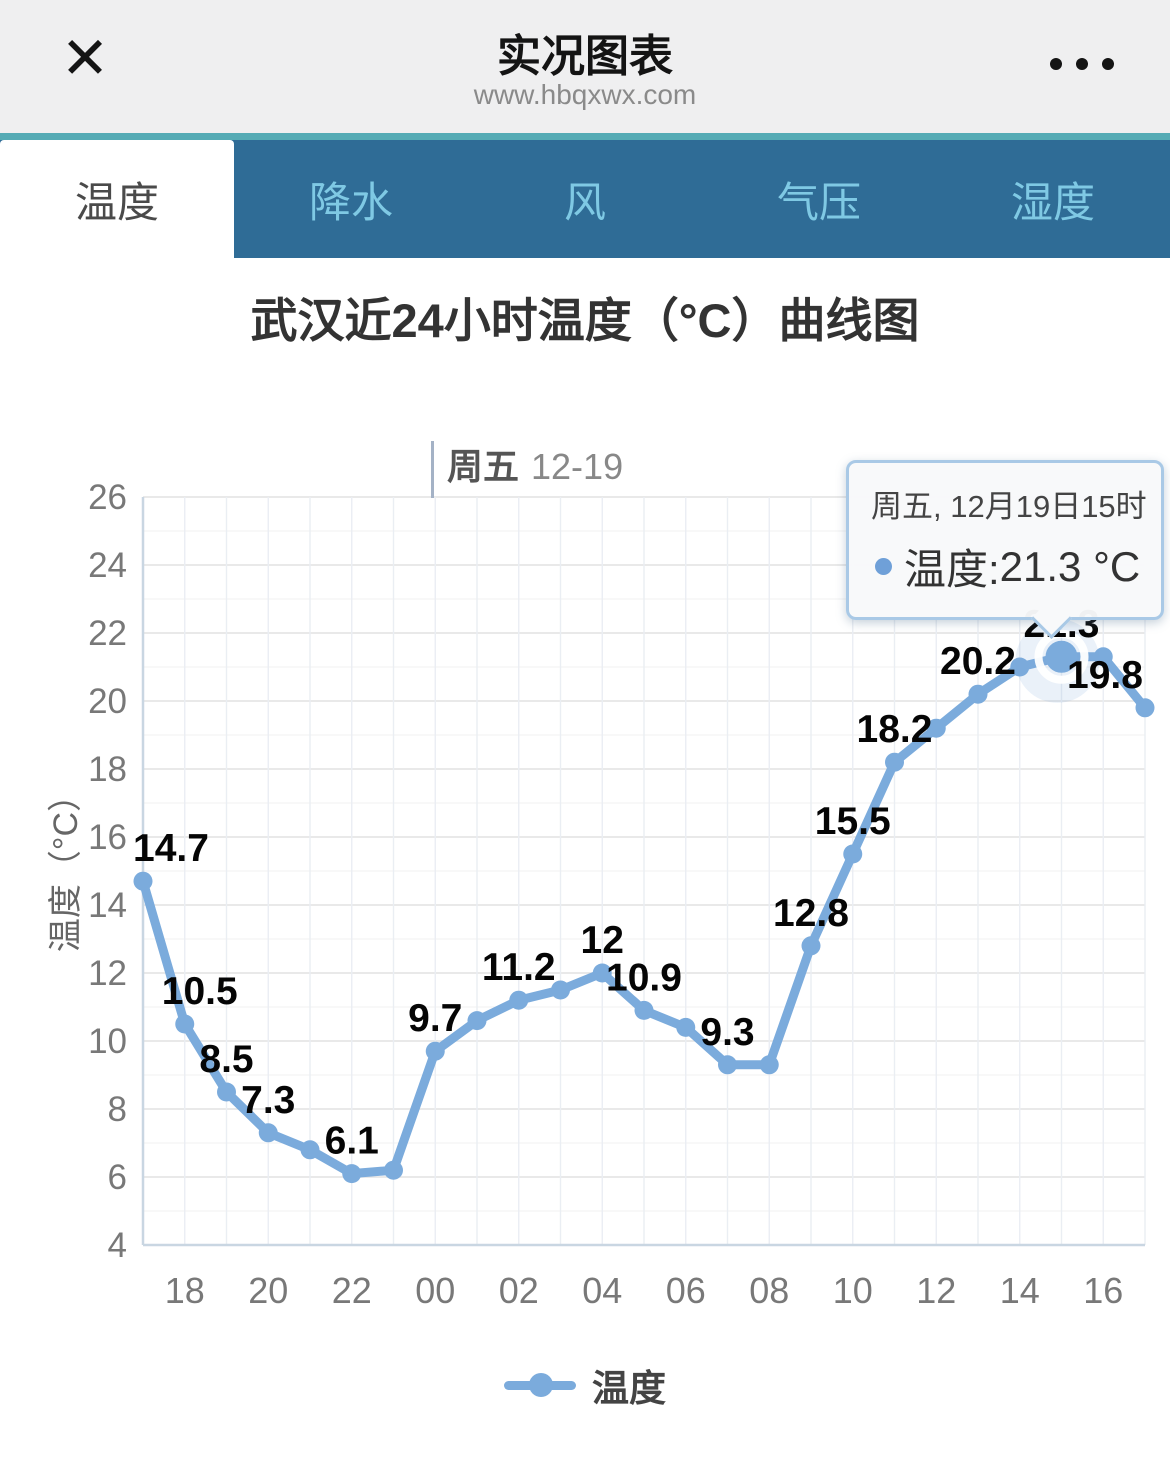 This screenshot has height=1459, width=1170. Describe the element at coordinates (602, 1290) in the screenshot. I see `svg-text: 04` at that location.